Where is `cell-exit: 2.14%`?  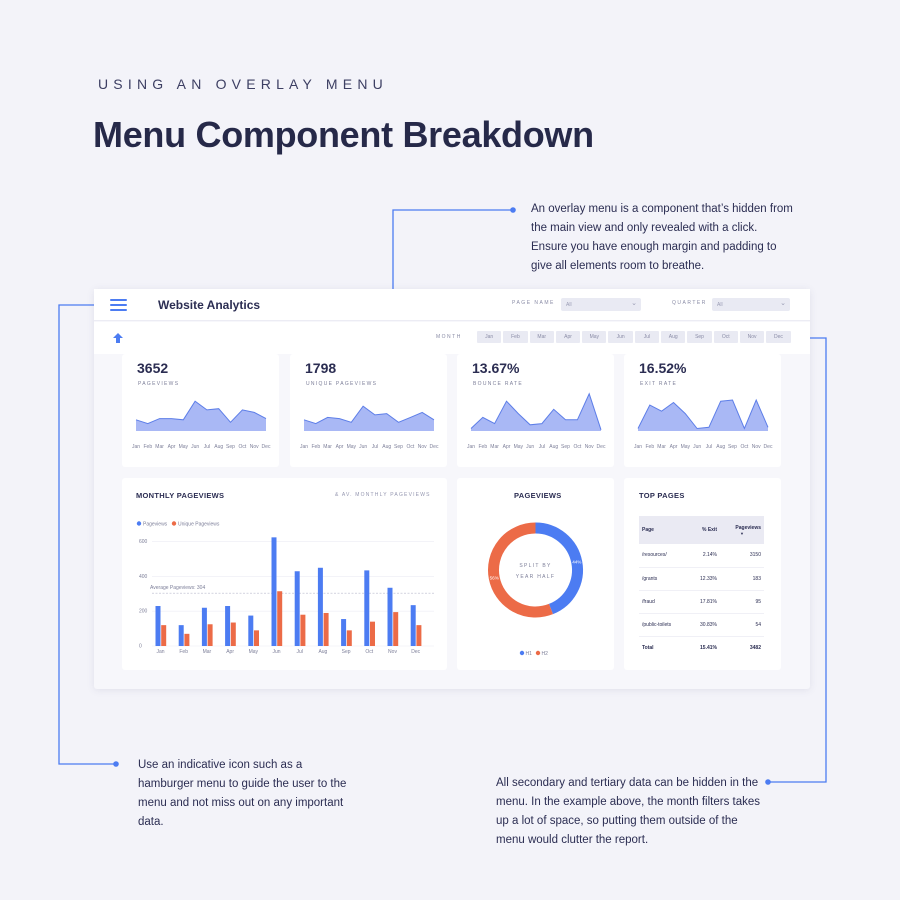 cell-exit: 2.14% is located at coordinates (704, 556).